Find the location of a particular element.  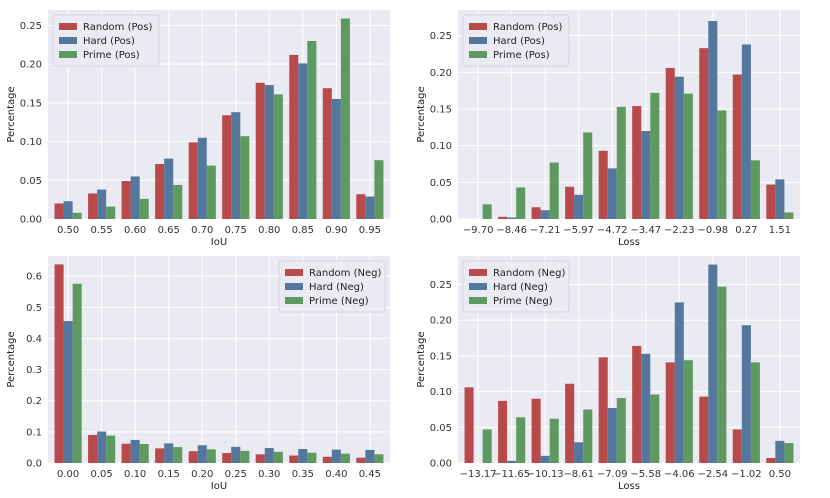

legend-label: Random (Pos) is located at coordinates (527, 27).